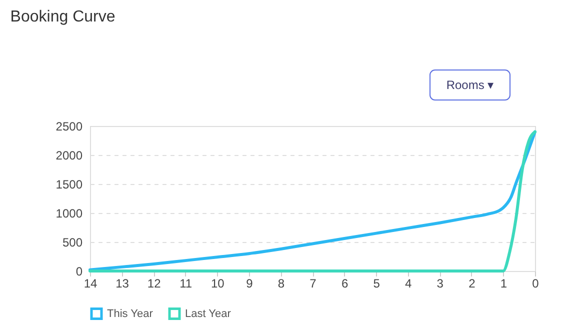 The height and width of the screenshot is (329, 564). I want to click on x-tick-label: 0, so click(536, 283).